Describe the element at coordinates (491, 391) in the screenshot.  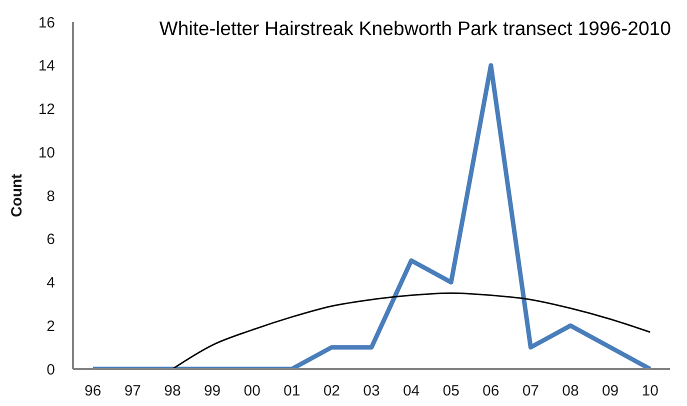
I see `x-tick-label: 06` at that location.